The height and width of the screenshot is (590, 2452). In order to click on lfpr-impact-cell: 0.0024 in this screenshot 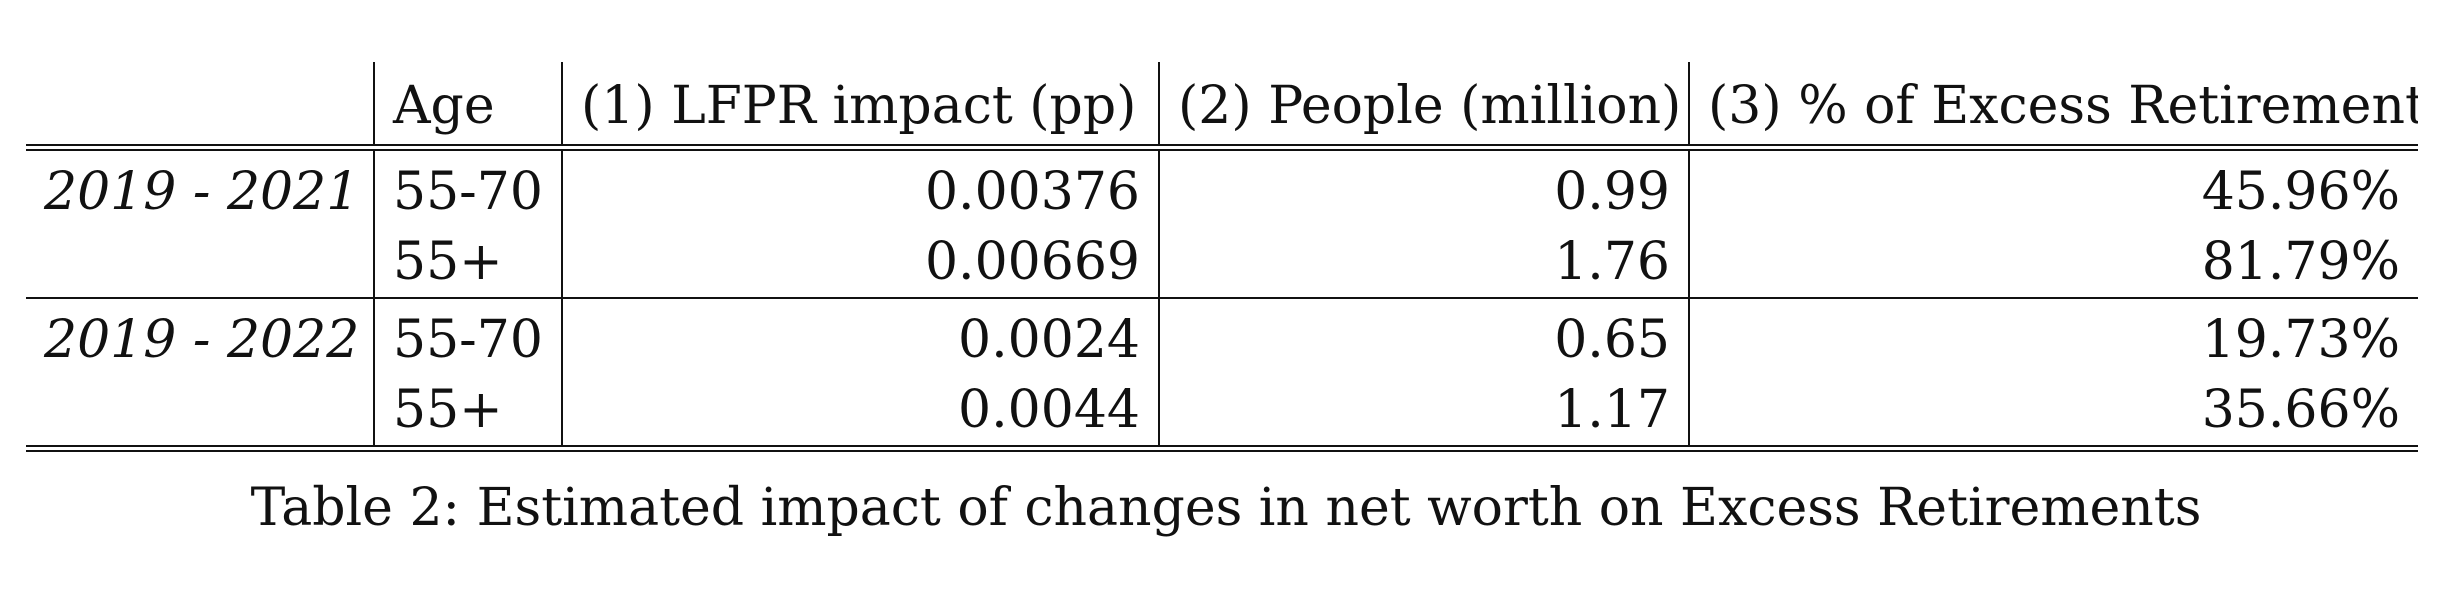, I will do `click(860, 336)`.